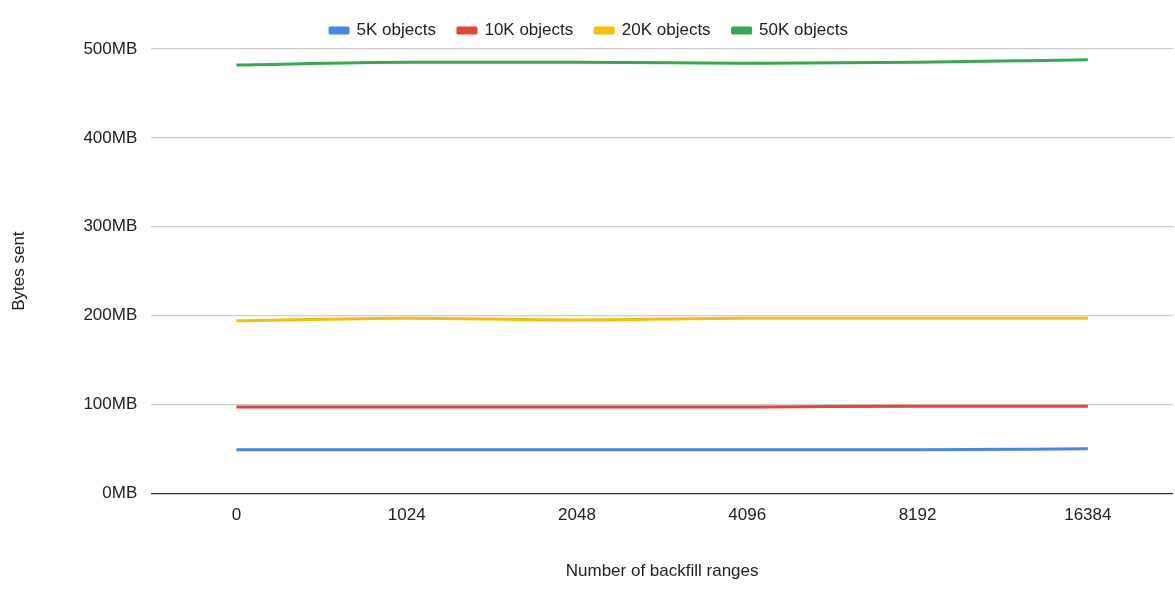  Describe the element at coordinates (406, 515) in the screenshot. I see `x-tick-label: 1024` at that location.